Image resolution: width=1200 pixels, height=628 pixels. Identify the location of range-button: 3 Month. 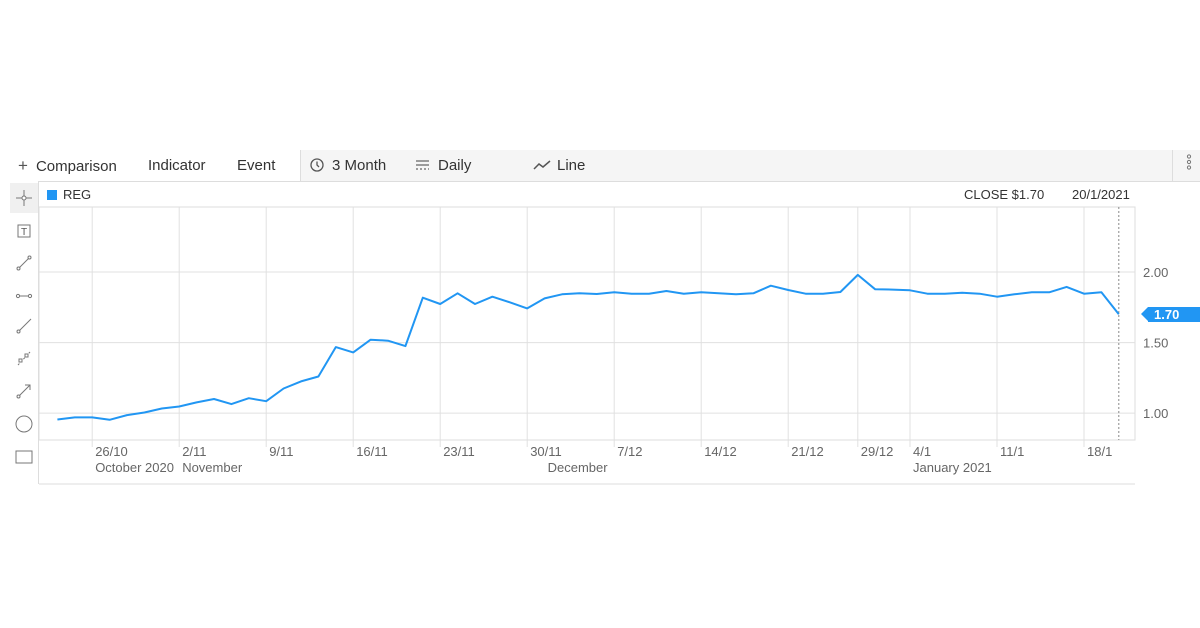
(348, 165).